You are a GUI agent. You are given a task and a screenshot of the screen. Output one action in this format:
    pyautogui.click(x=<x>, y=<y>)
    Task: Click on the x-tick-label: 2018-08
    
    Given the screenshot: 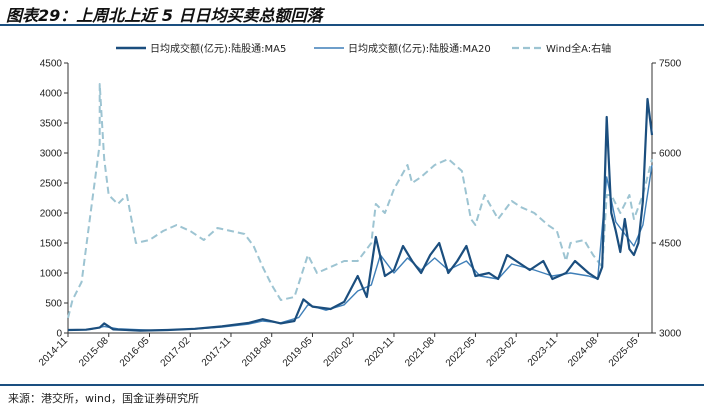 What is the action you would take?
    pyautogui.click(x=257, y=352)
    